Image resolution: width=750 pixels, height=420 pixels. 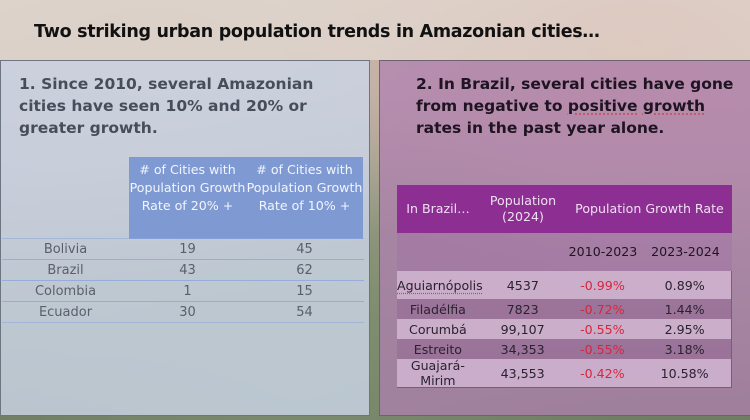 What do you see at coordinates (602, 106) in the screenshot?
I see `spellcheck-word: positive` at bounding box center [602, 106].